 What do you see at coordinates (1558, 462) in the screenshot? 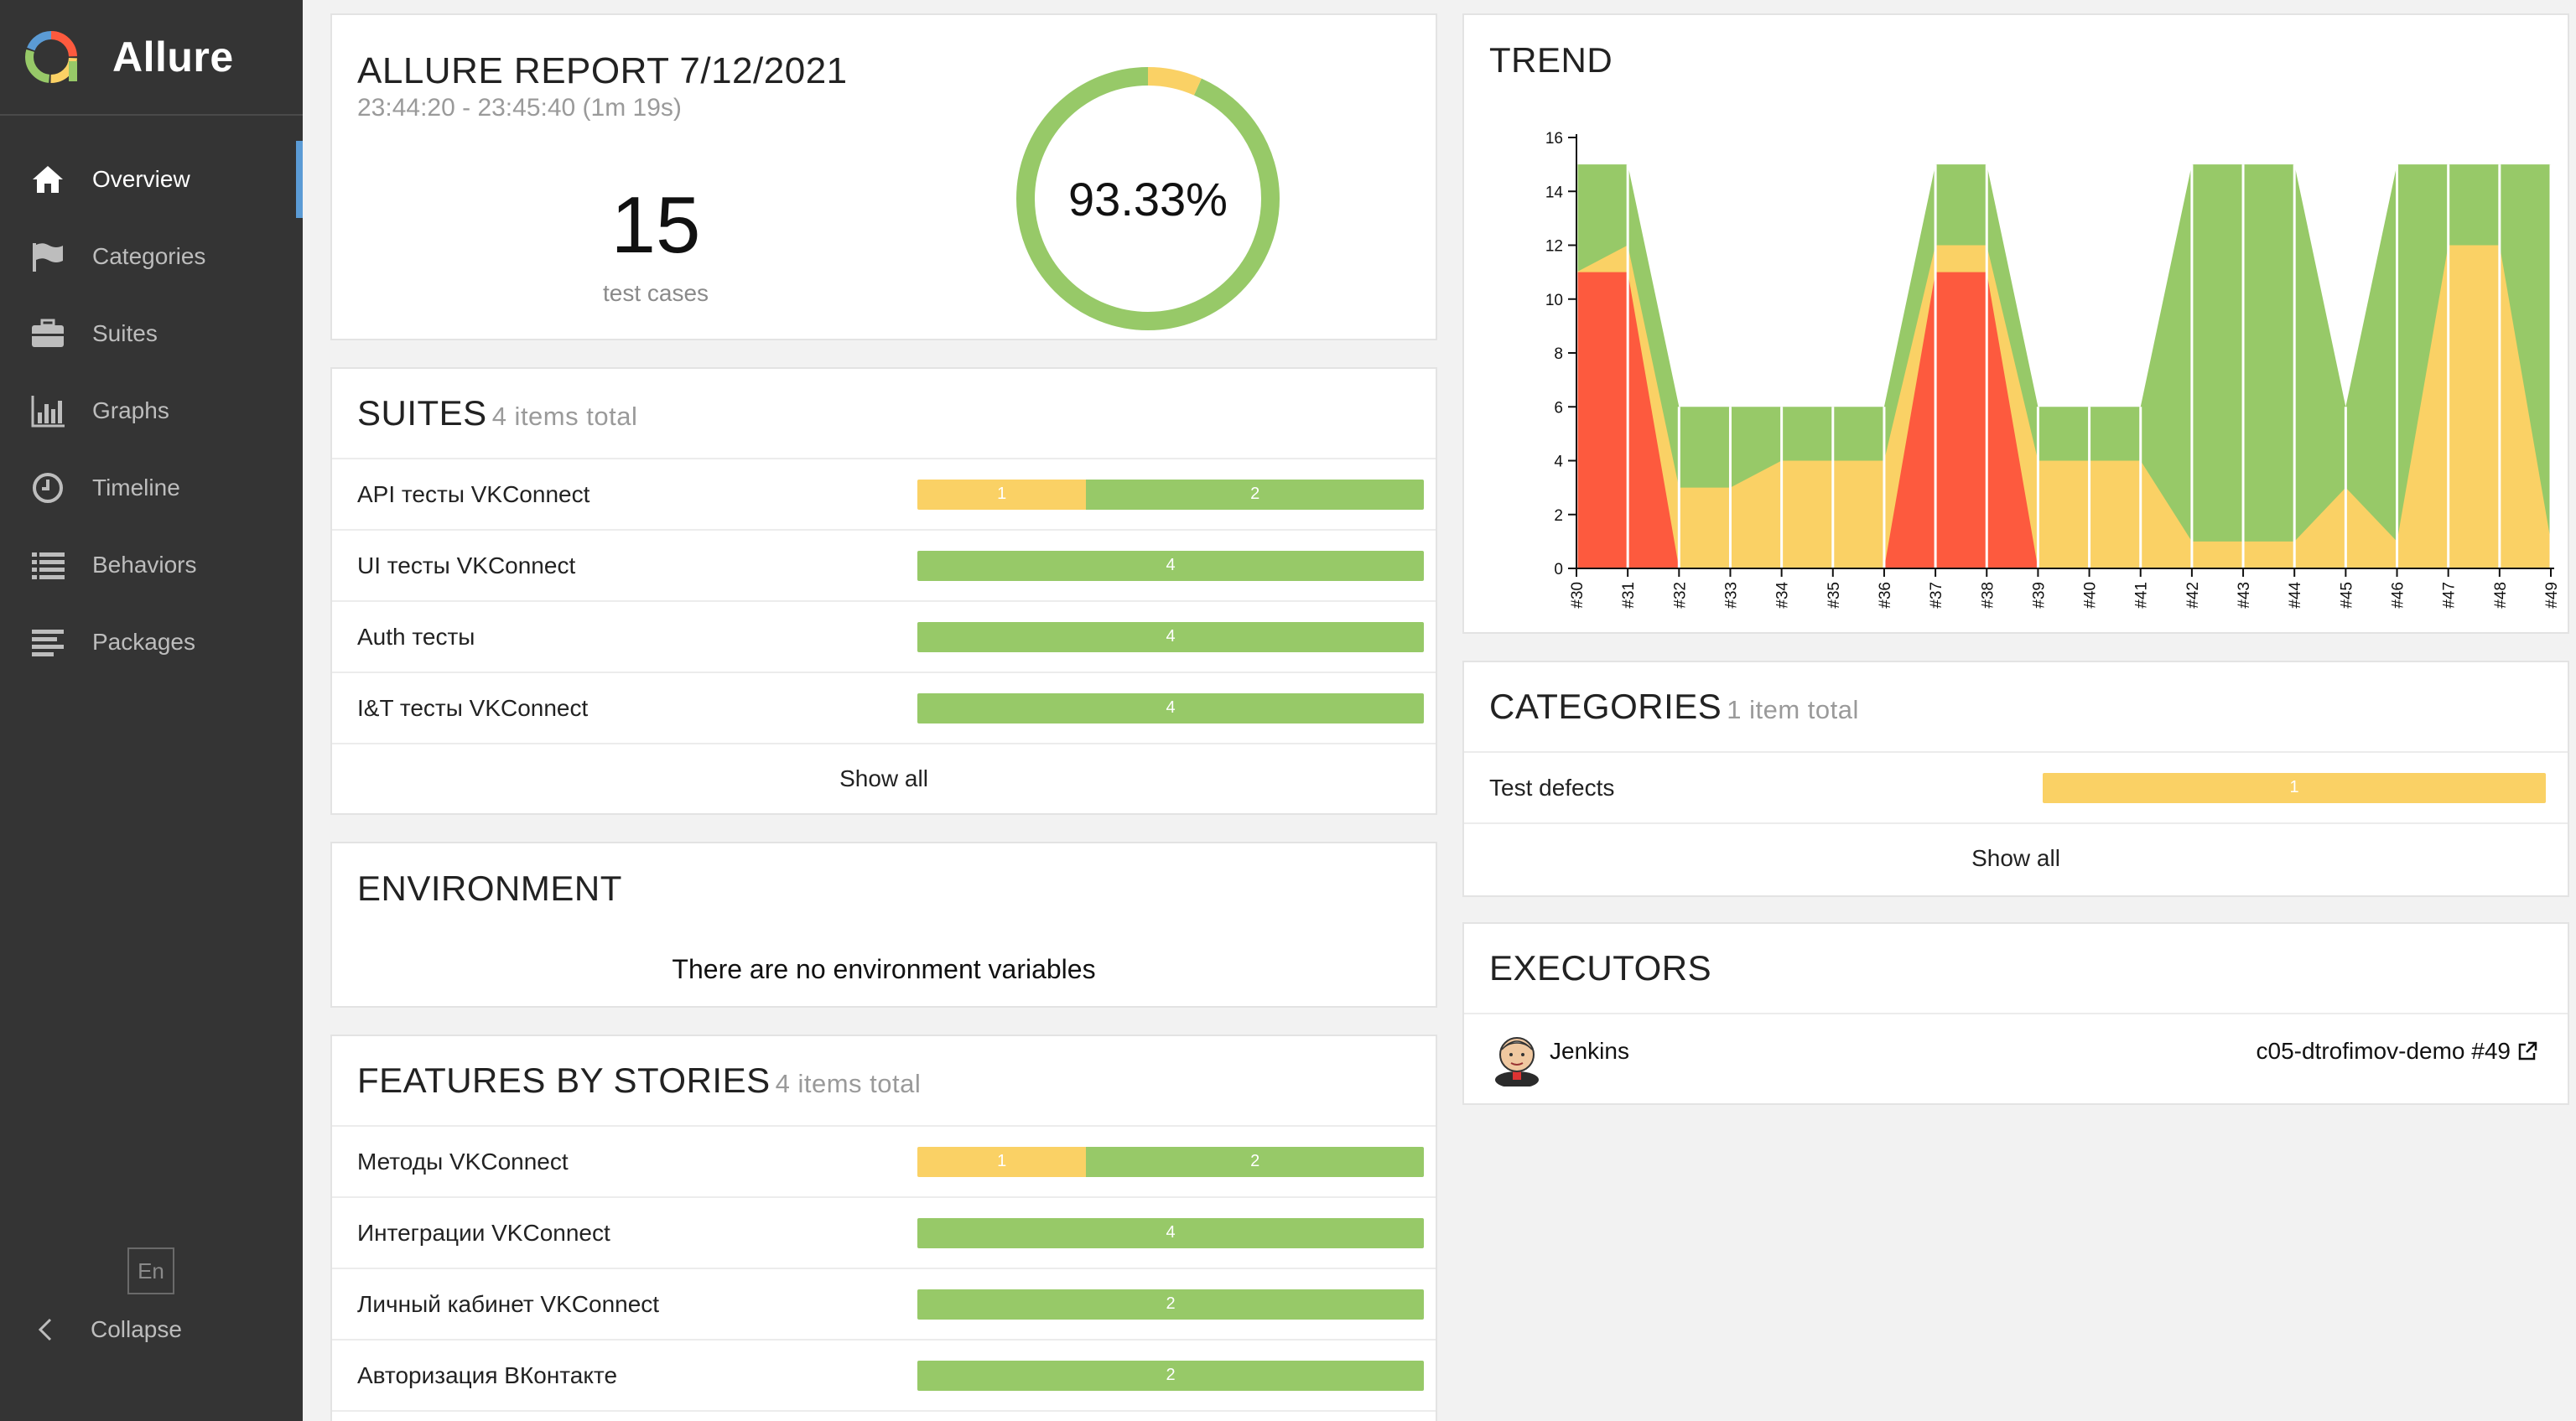
I see `trend-y-tick-label: 4` at bounding box center [1558, 462].